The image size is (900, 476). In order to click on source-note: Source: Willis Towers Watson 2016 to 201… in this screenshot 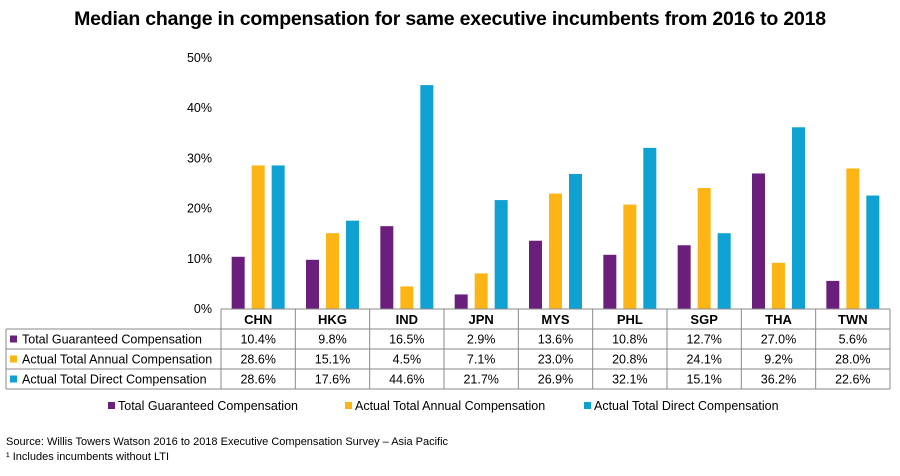, I will do `click(227, 442)`.